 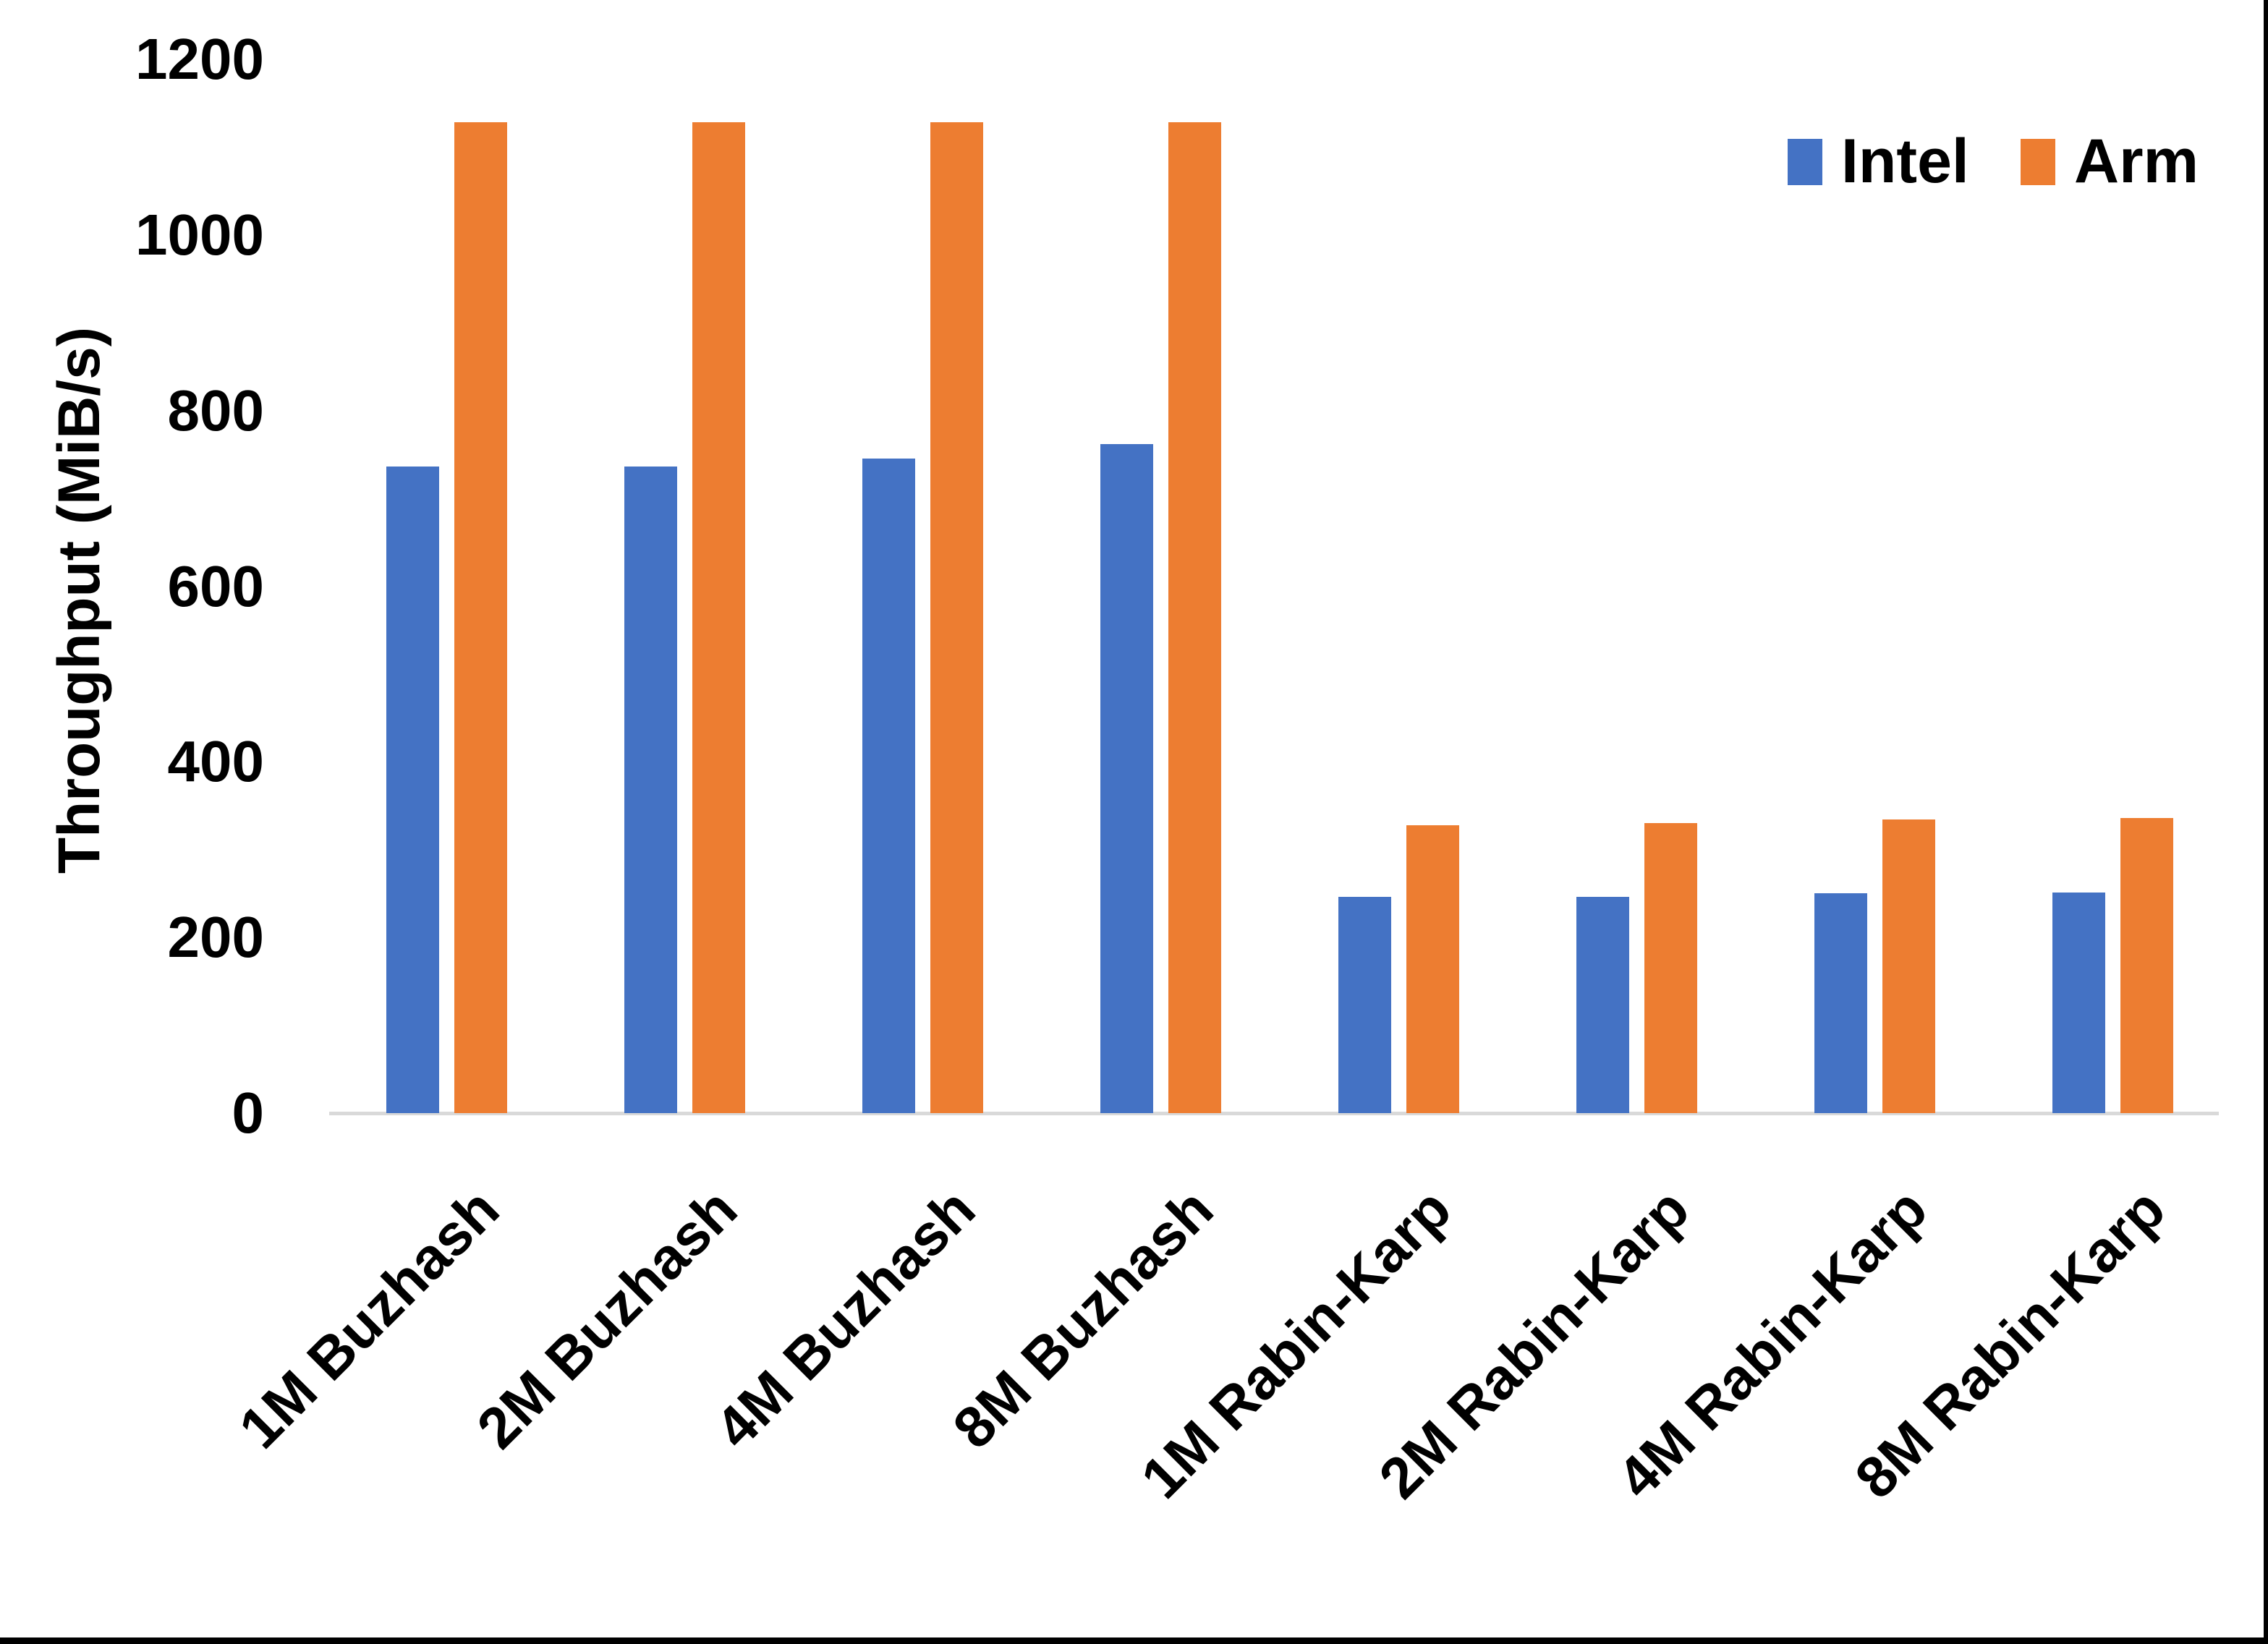 What do you see at coordinates (1134, 1640) in the screenshot?
I see `window-edge-bottom` at bounding box center [1134, 1640].